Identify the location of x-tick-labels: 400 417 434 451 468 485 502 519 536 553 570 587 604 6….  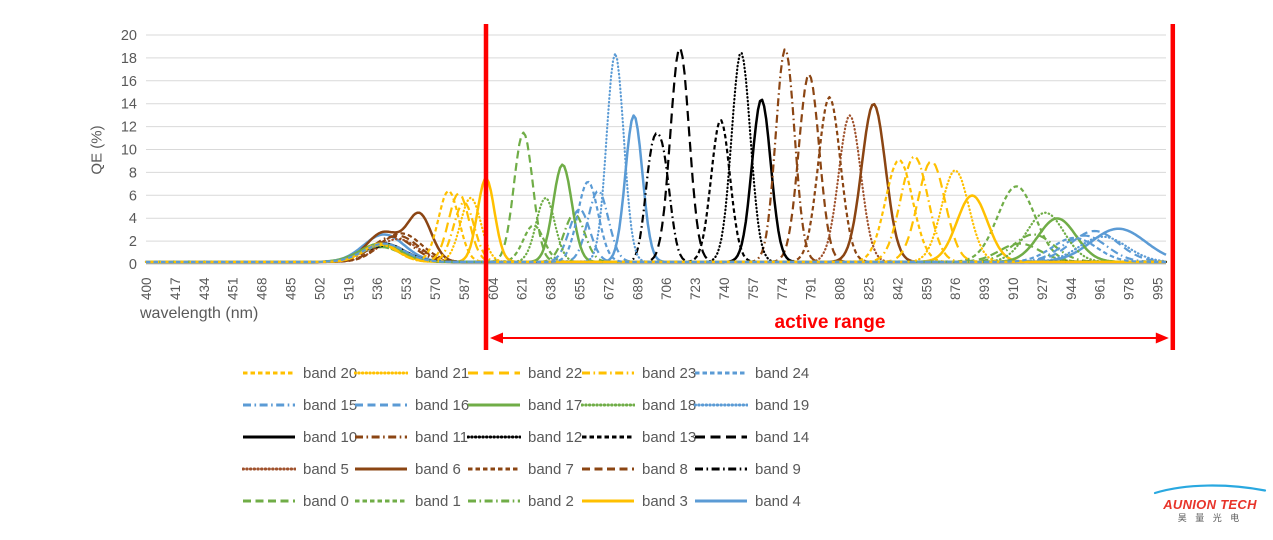
(652, 288).